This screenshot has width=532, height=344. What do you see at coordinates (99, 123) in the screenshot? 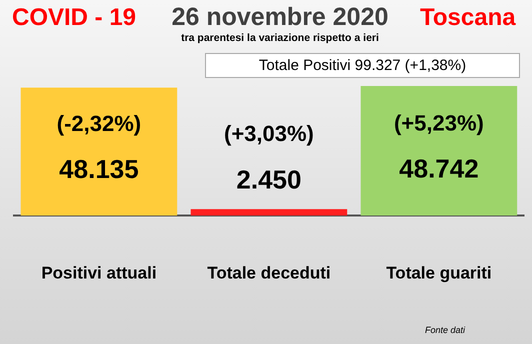
I see `annotation: (-2,32%)` at bounding box center [99, 123].